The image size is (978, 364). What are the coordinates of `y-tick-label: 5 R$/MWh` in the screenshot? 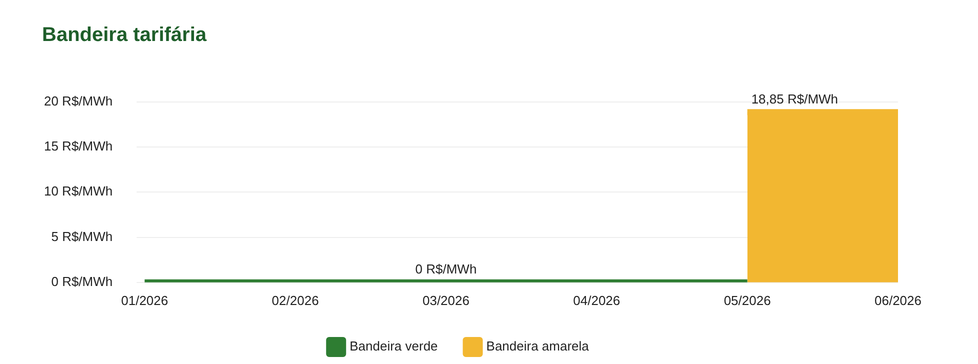 It's located at (82, 236).